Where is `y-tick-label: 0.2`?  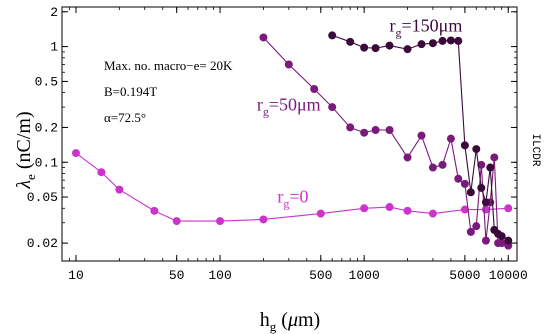
y-tick-label: 0.2 is located at coordinates (46, 127).